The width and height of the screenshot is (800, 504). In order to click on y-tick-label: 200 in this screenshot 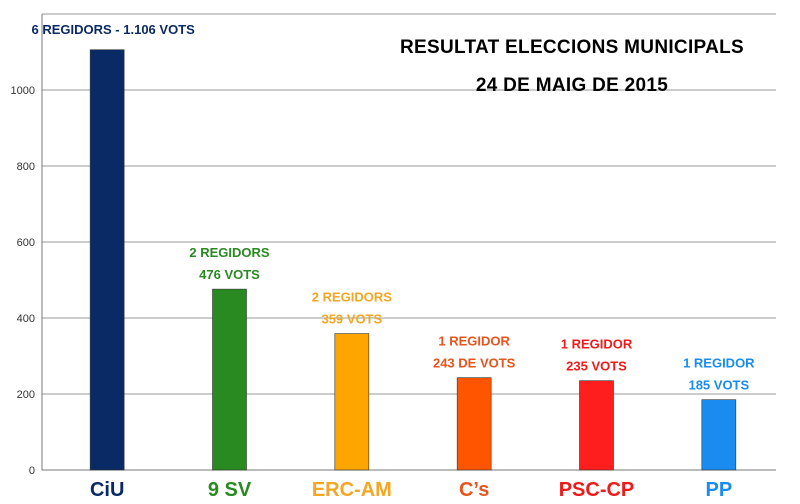, I will do `click(26, 395)`.